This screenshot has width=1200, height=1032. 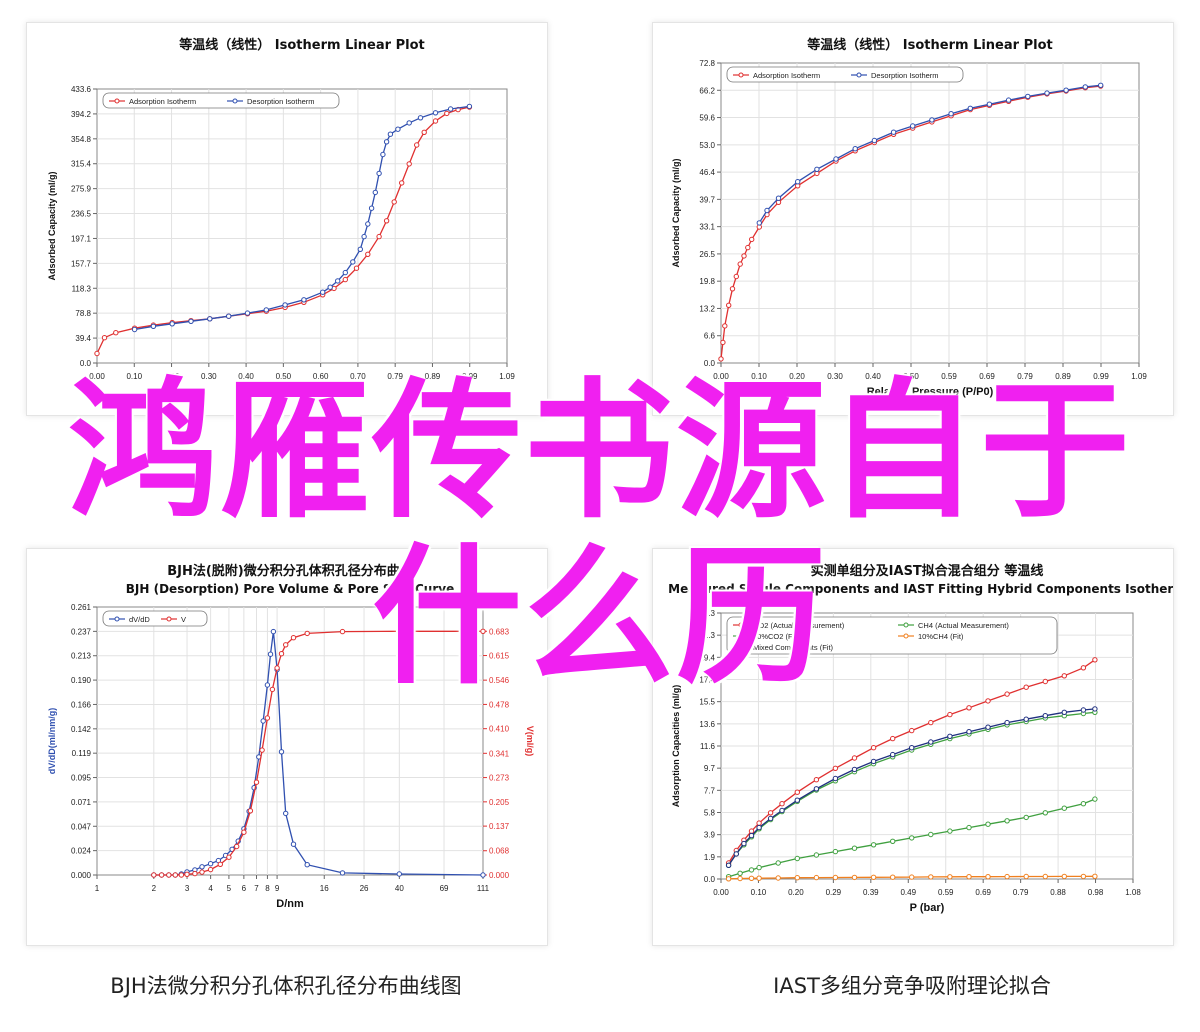 I want to click on series-line, so click(x=911, y=877).